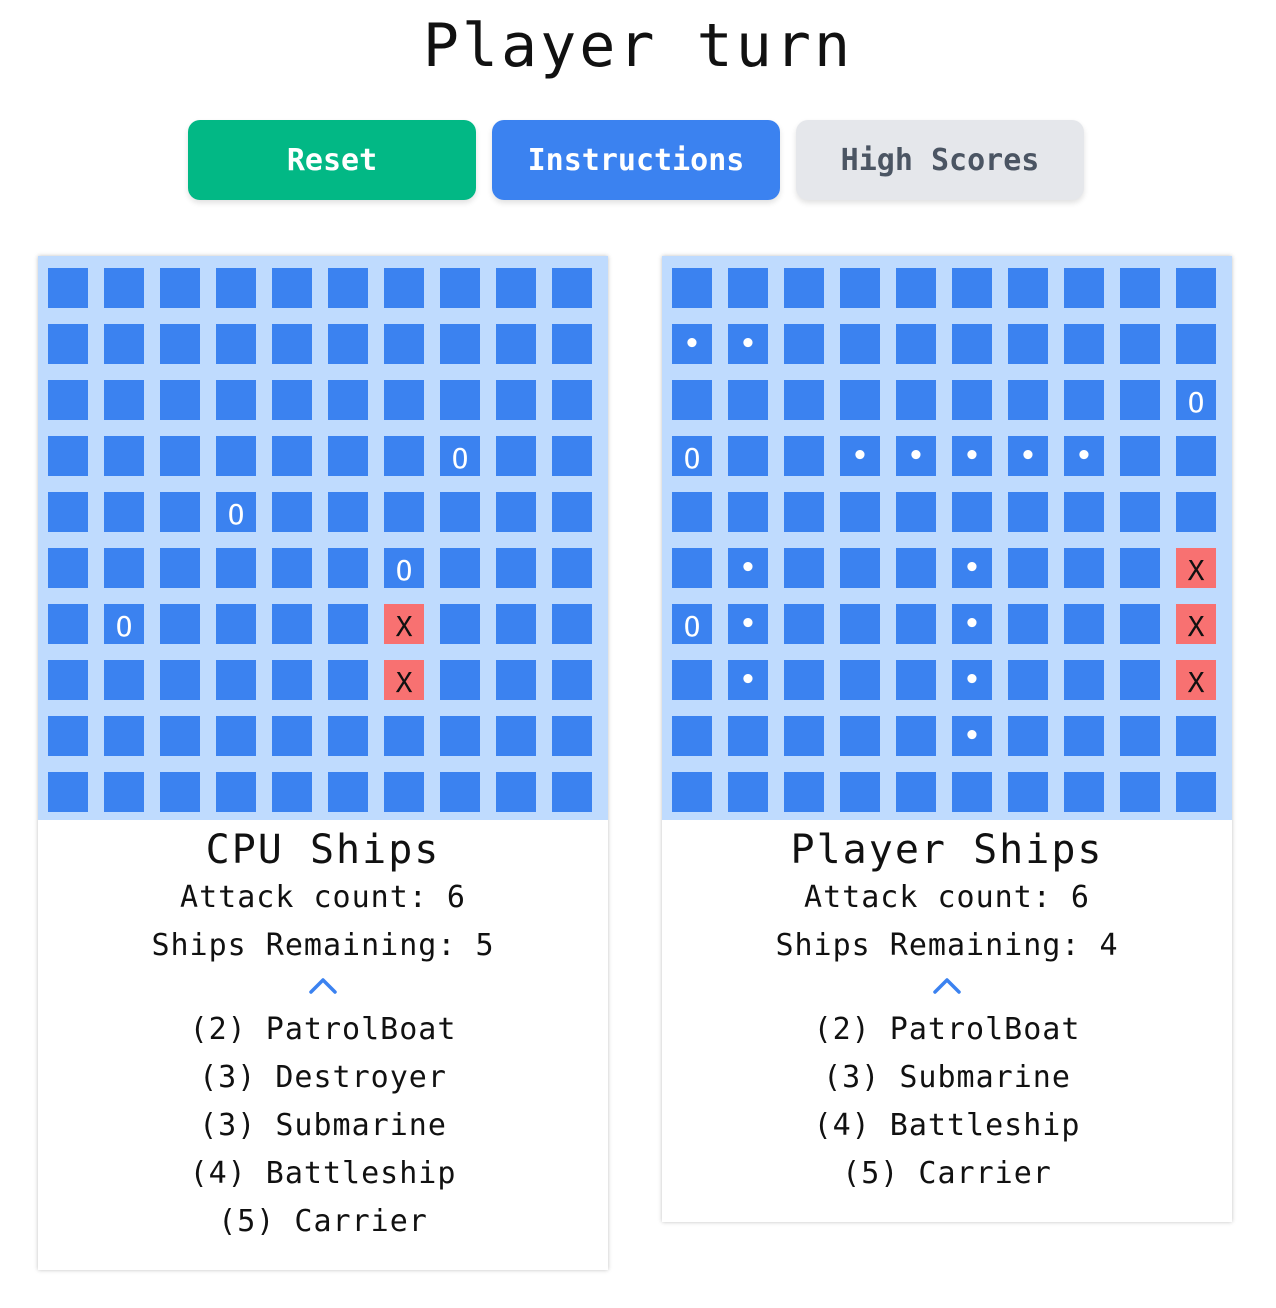 Image resolution: width=1276 pixels, height=1308 pixels. Describe the element at coordinates (692, 624) in the screenshot. I see `player-board-cell: O` at that location.